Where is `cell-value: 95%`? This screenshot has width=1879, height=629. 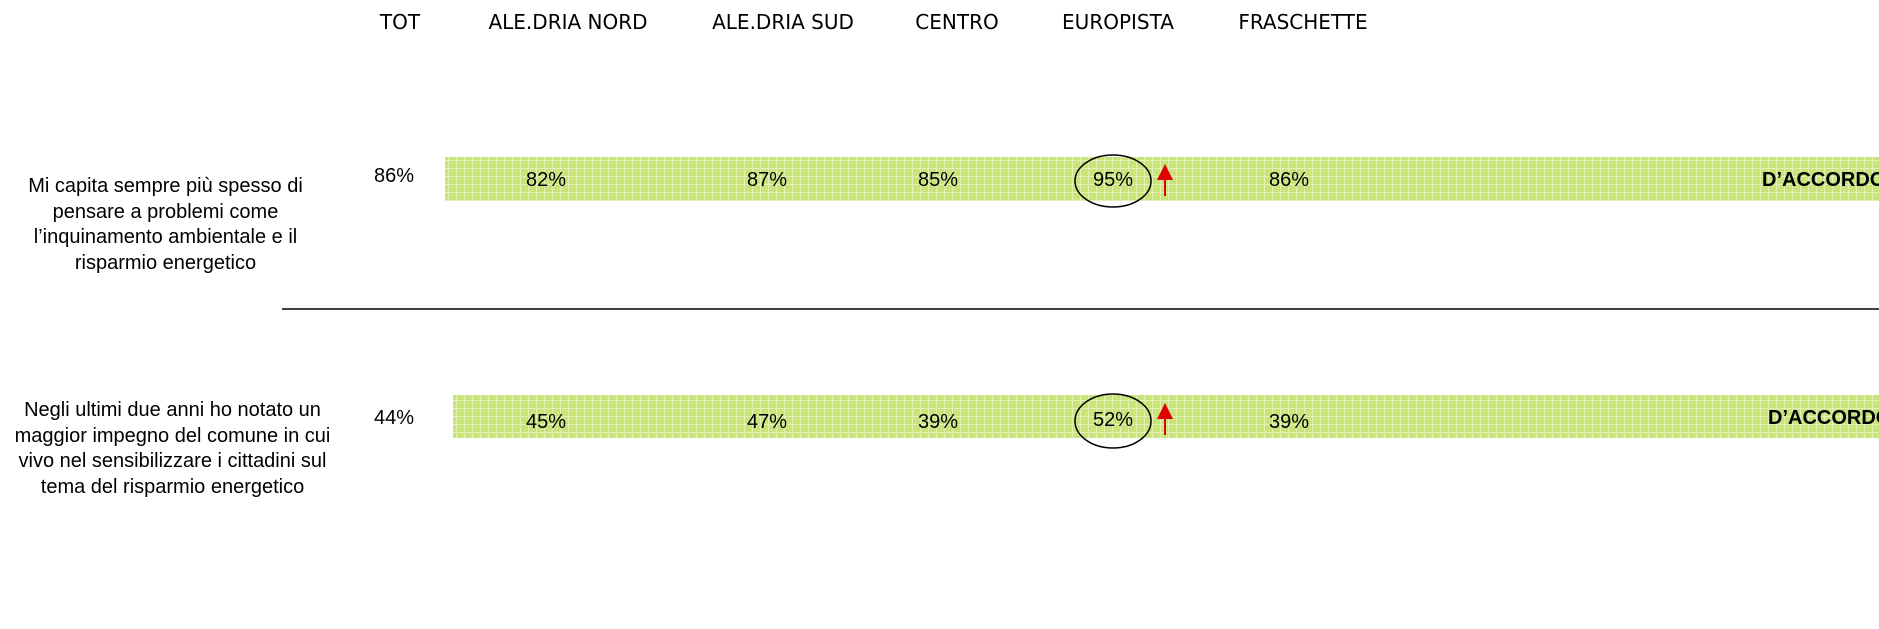 cell-value: 95% is located at coordinates (1113, 180).